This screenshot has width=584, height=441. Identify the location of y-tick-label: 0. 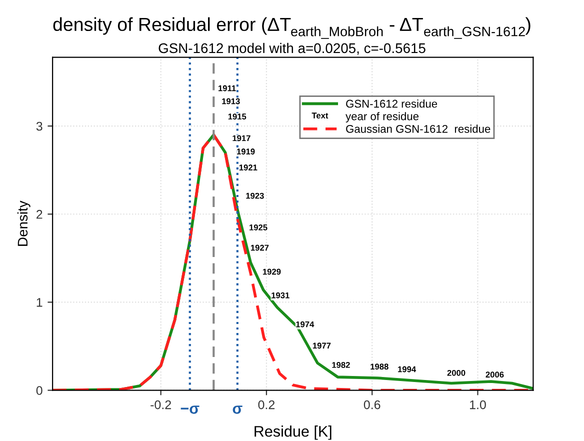
(39, 390).